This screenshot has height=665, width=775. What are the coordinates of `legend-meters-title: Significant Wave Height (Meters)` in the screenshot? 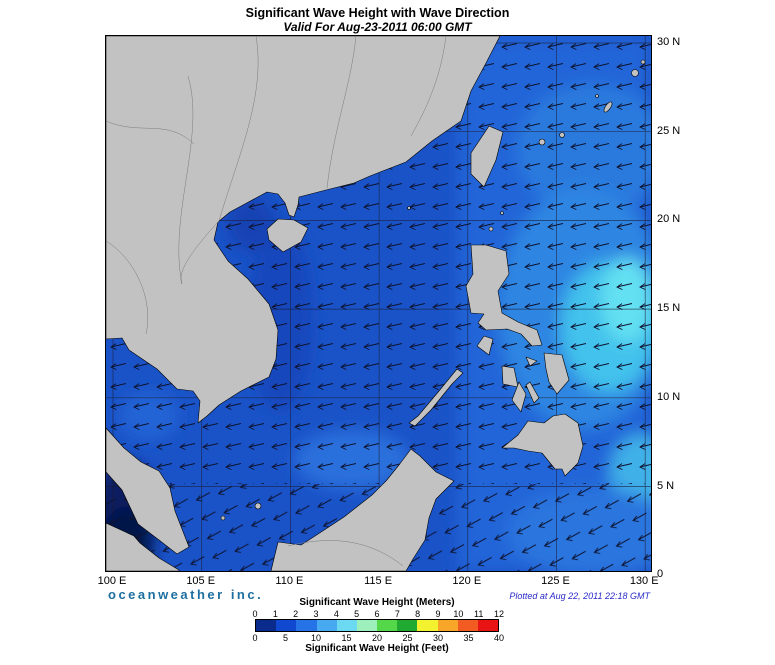 It's located at (377, 602).